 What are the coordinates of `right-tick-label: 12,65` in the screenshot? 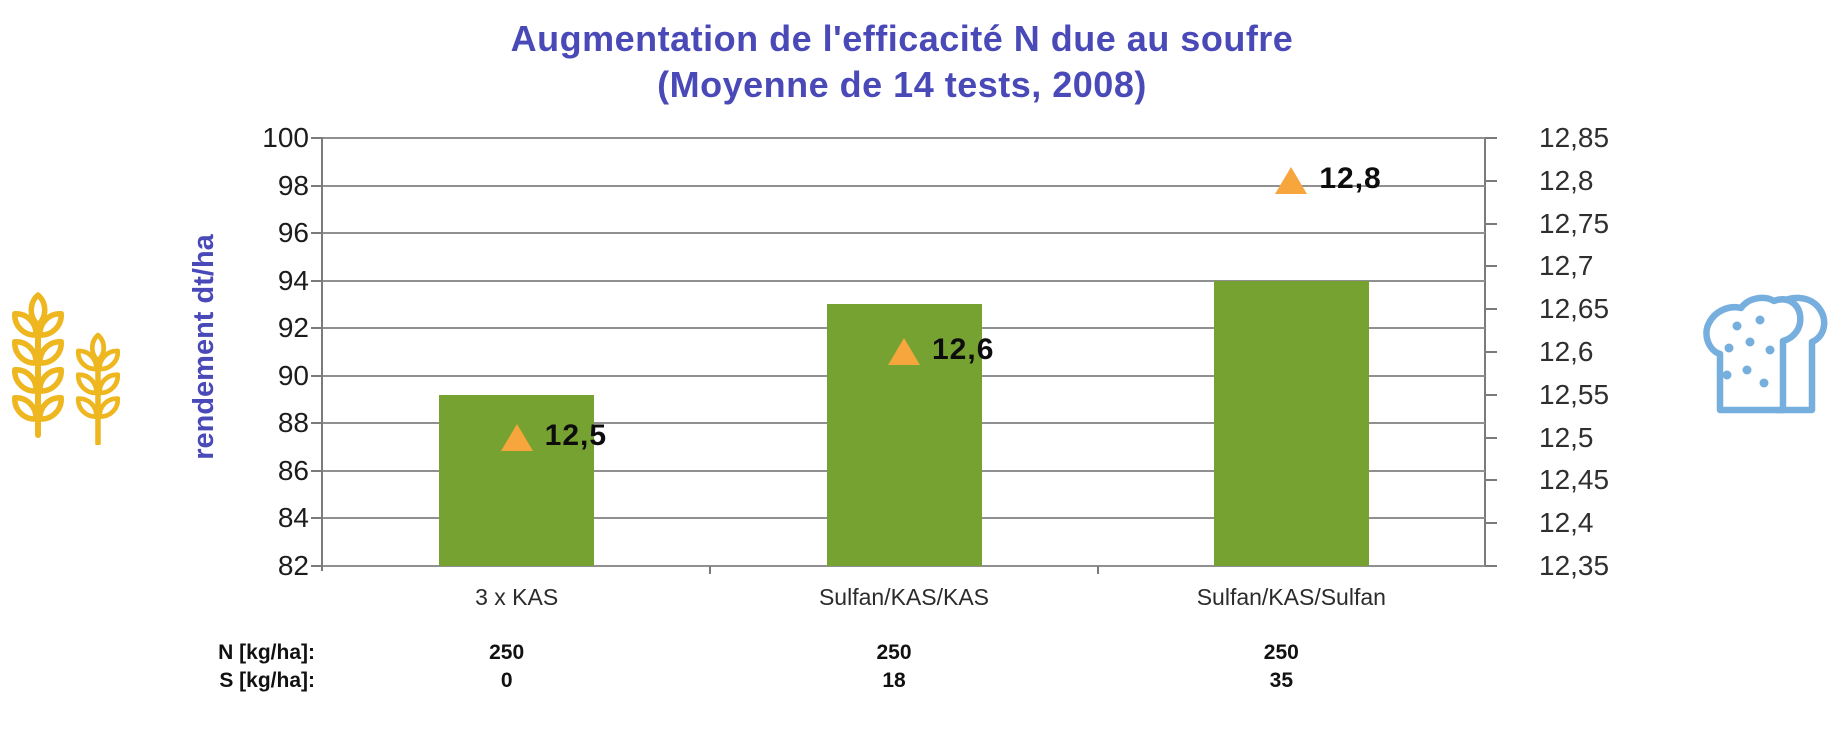 It's located at (1574, 309).